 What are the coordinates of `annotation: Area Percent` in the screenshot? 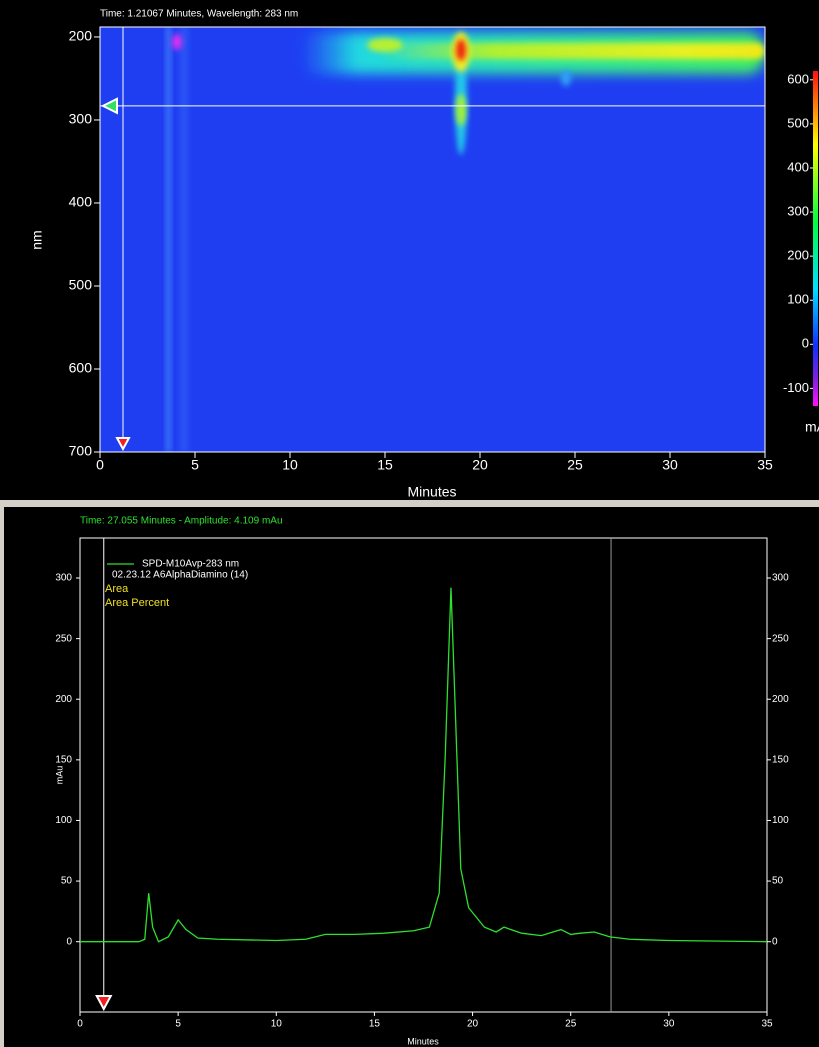 It's located at (137, 603).